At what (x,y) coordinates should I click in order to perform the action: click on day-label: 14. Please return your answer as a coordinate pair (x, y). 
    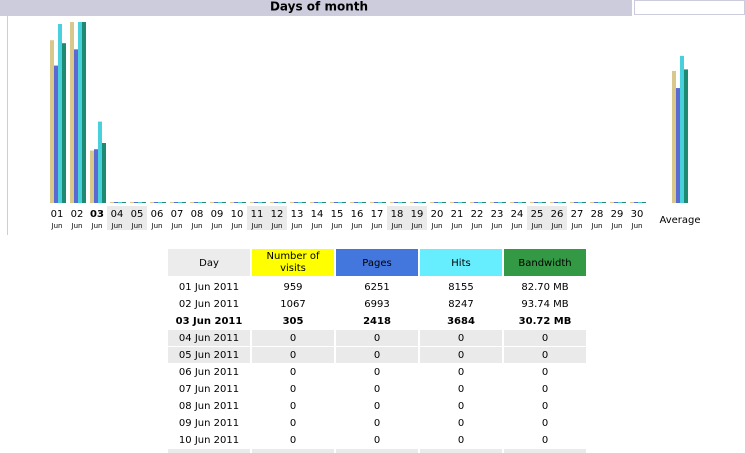
    Looking at the image, I should click on (317, 214).